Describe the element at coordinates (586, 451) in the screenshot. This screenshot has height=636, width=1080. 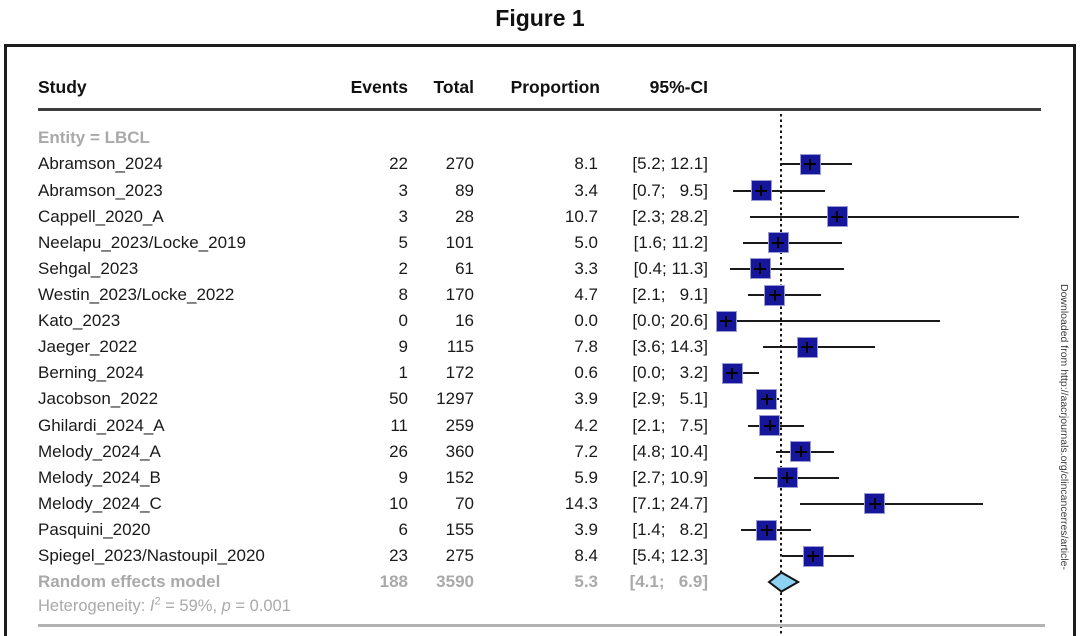
I see `proportion-cell: 7.2` at that location.